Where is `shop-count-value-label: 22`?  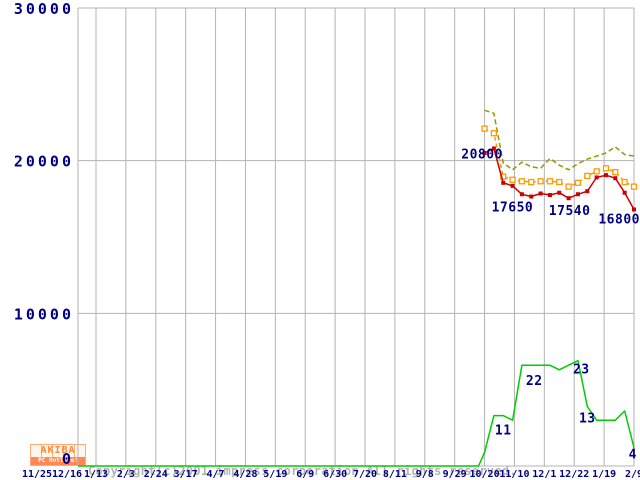
shop-count-value-label: 22 is located at coordinates (534, 381).